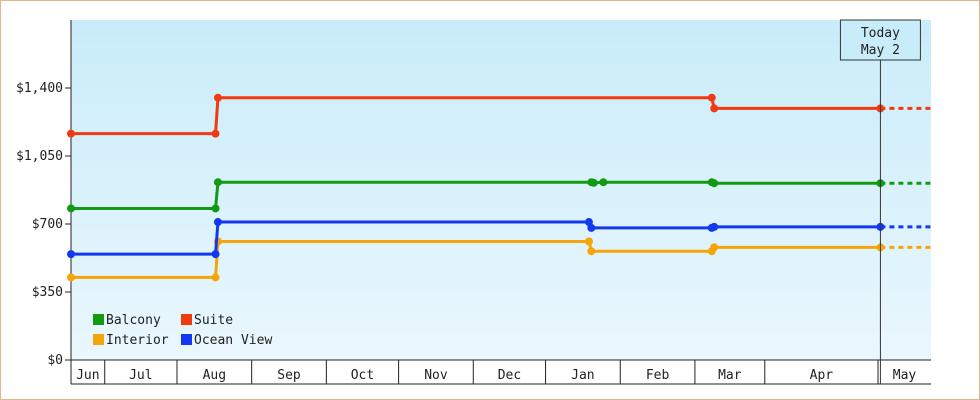 The height and width of the screenshot is (400, 980). What do you see at coordinates (658, 375) in the screenshot?
I see `month-label: Feb` at bounding box center [658, 375].